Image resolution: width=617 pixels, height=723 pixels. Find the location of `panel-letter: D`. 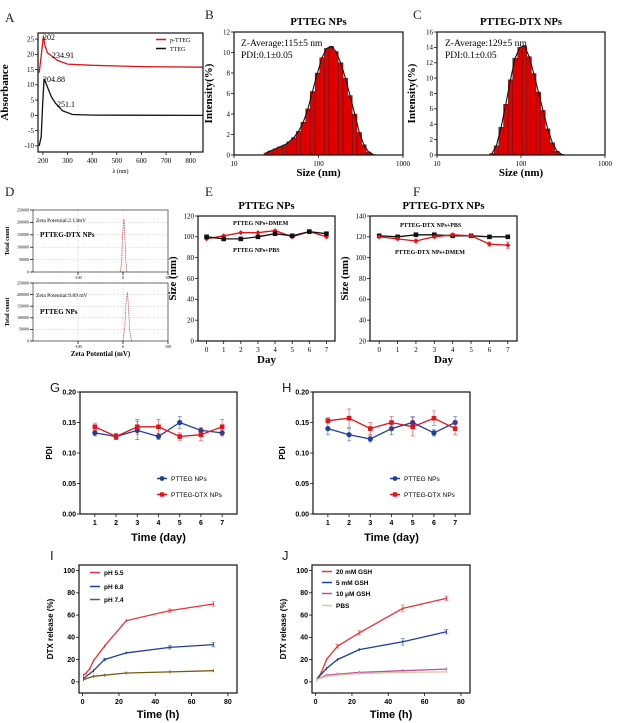

panel-letter: D is located at coordinates (9, 191).